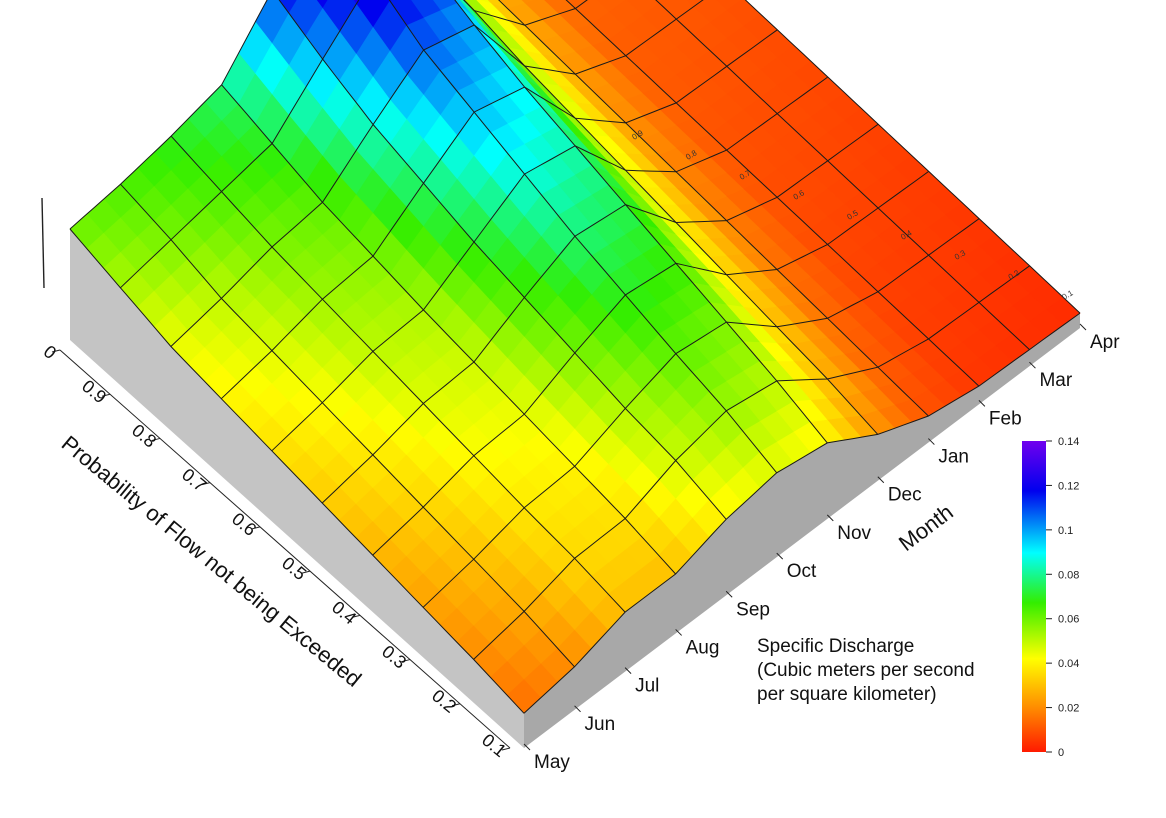 Image resolution: width=1166 pixels, height=818 pixels. Describe the element at coordinates (1068, 295) in the screenshot. I see `back-probability-tick-label: 0.1` at that location.